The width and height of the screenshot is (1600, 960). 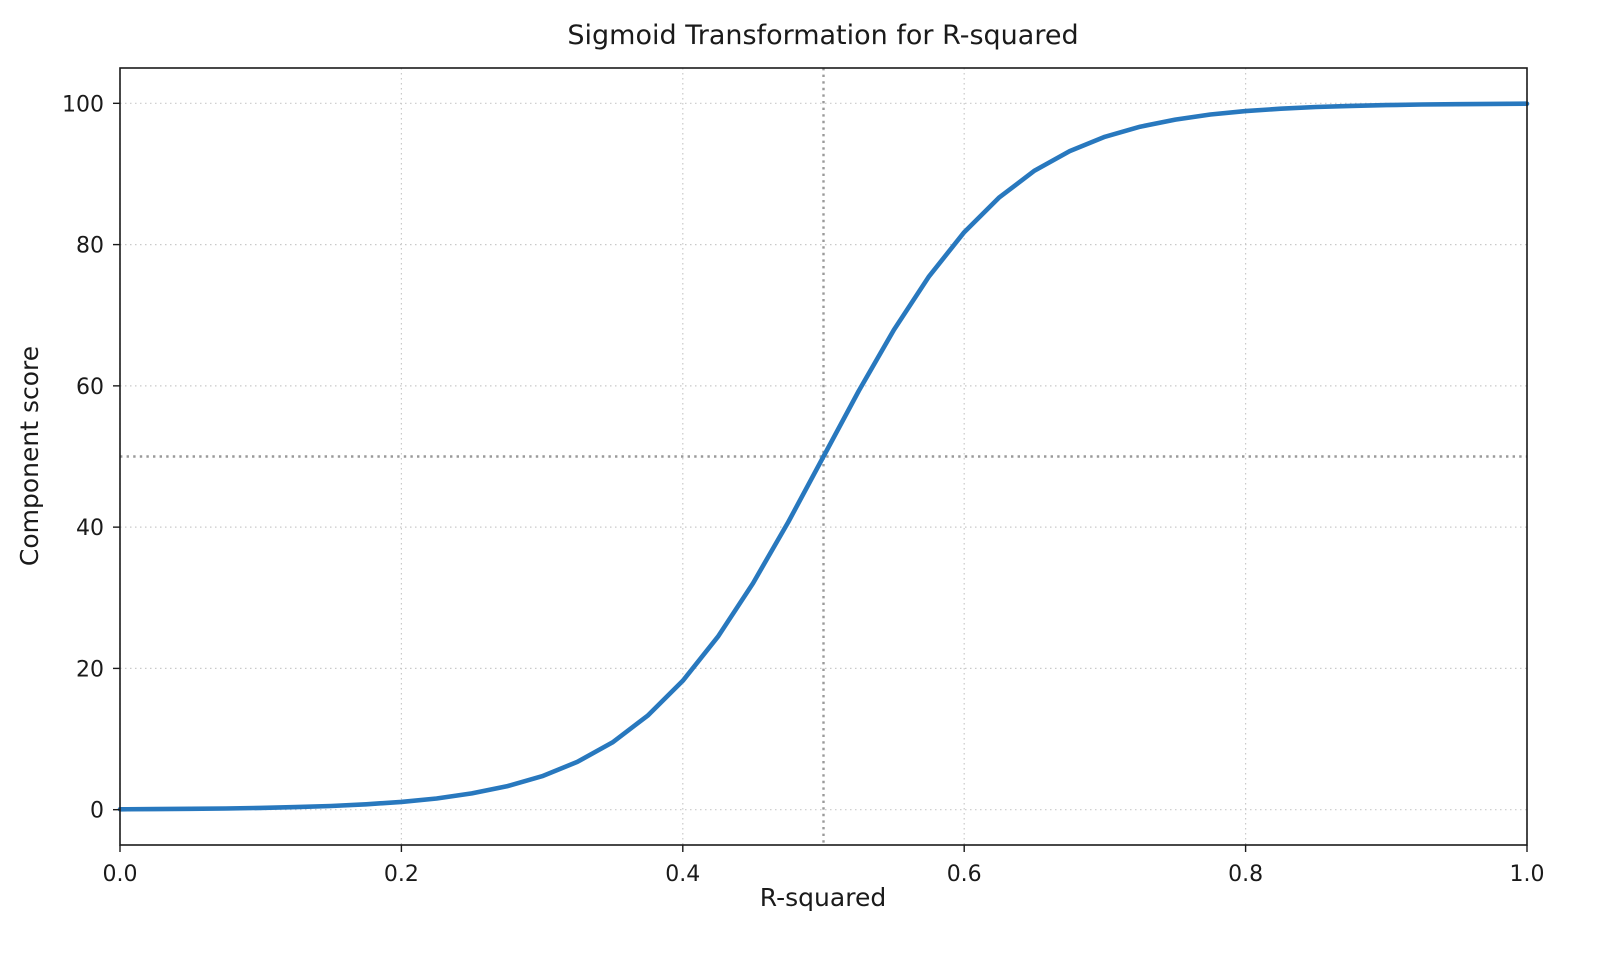 What do you see at coordinates (682, 874) in the screenshot?
I see `x-tick-label: 0.4` at bounding box center [682, 874].